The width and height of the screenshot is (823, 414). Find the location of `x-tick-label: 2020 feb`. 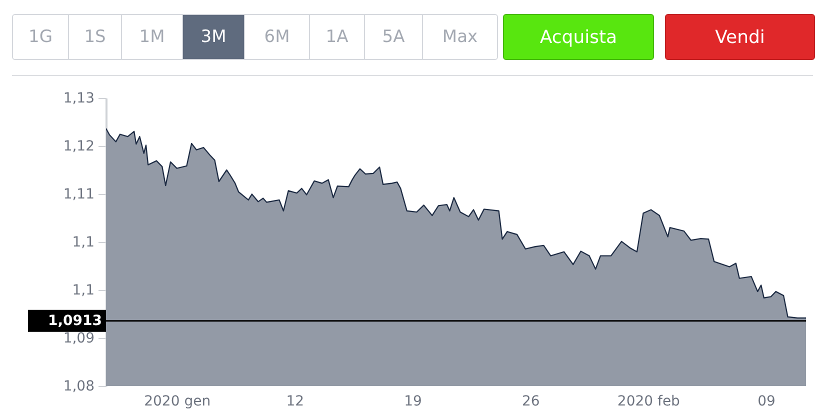

x-tick-label: 2020 feb is located at coordinates (648, 402).